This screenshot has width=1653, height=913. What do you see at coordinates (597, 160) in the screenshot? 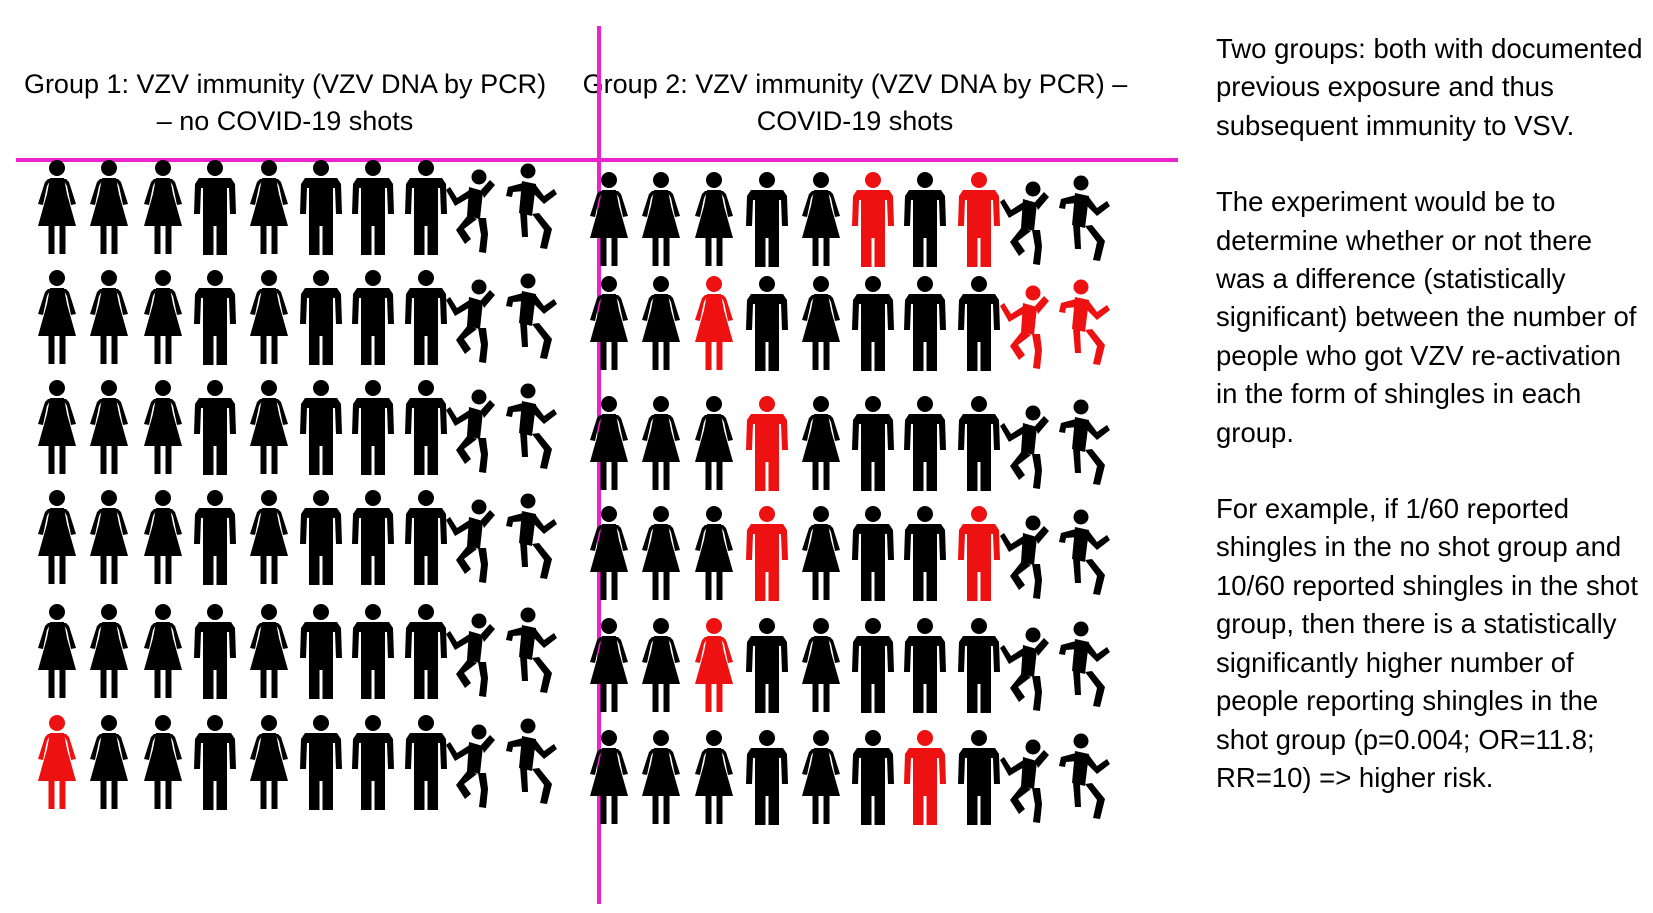
I see `horizontal-divider` at bounding box center [597, 160].